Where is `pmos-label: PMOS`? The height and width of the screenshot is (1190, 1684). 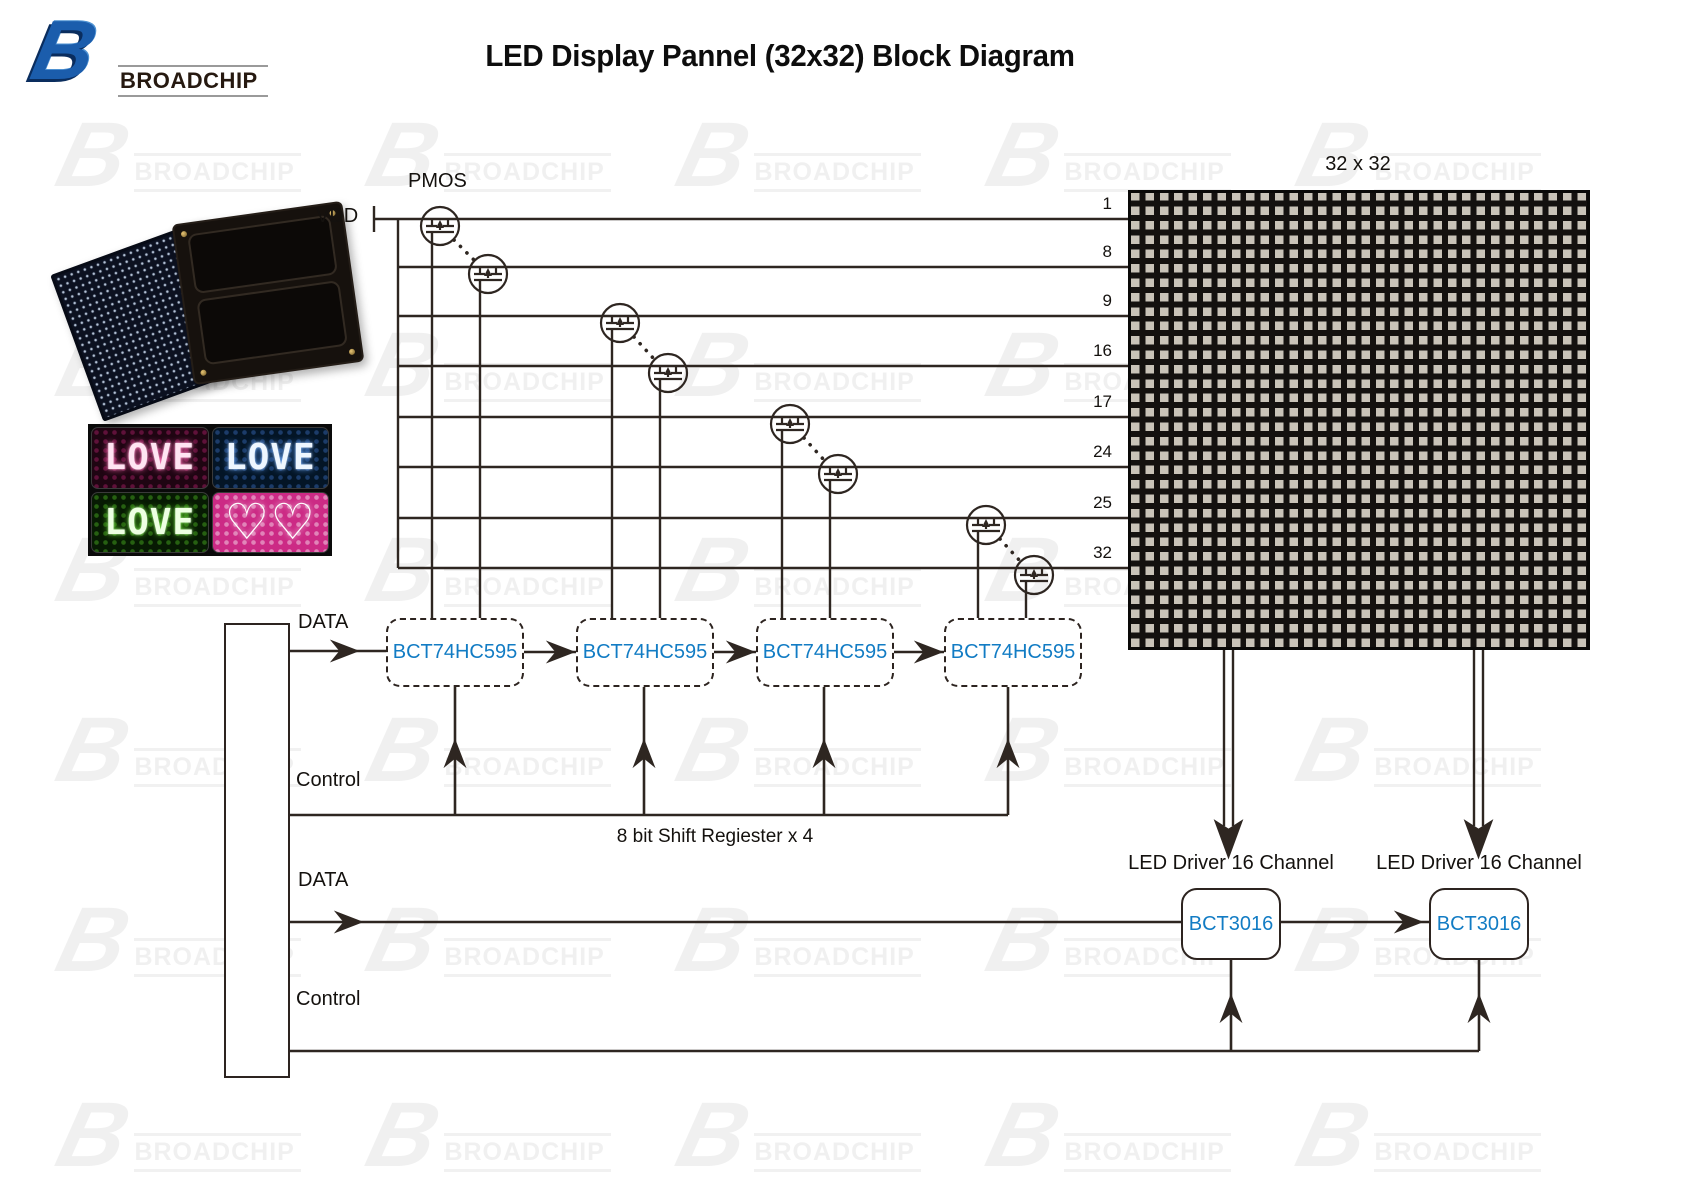 pmos-label: PMOS is located at coordinates (437, 181).